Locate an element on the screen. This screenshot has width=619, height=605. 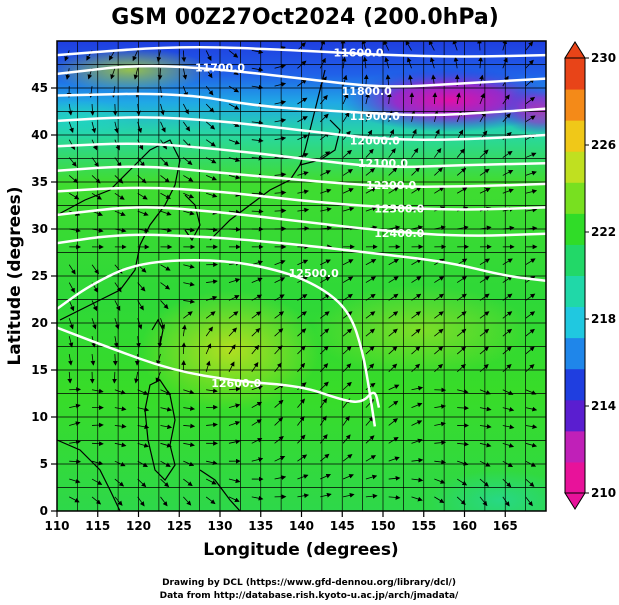
chart-title: GSM 00Z27Oct2024 (200.0hPa) is located at coordinates (305, 17).